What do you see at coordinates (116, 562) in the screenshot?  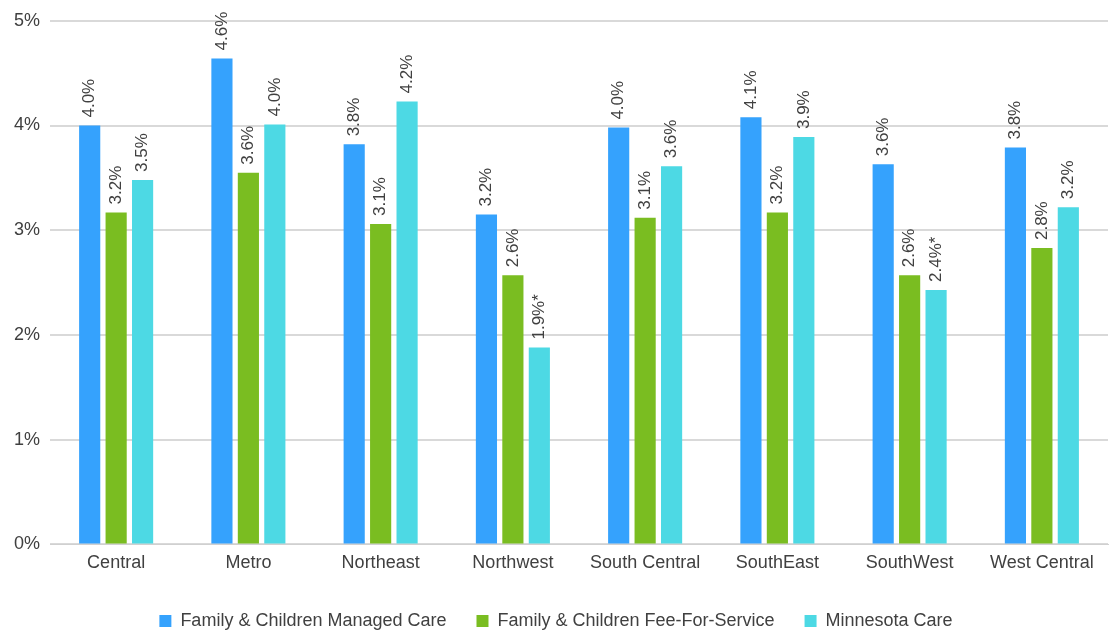 I see `x-tick-label: Central` at bounding box center [116, 562].